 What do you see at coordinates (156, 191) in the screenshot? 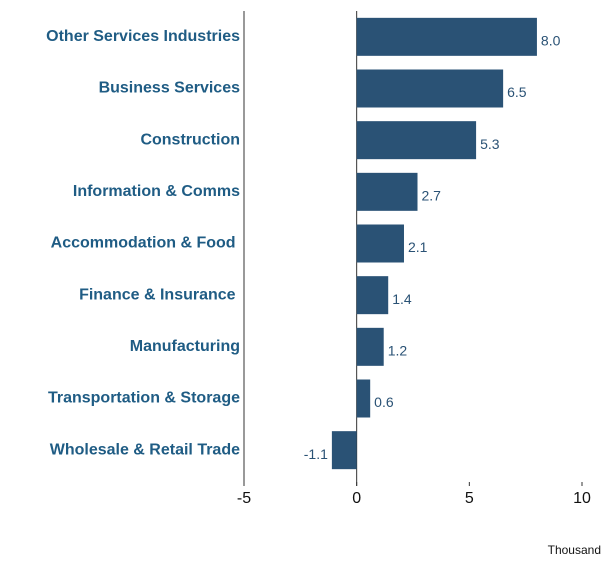
I see `y-tick-label: Information & Comms` at bounding box center [156, 191].